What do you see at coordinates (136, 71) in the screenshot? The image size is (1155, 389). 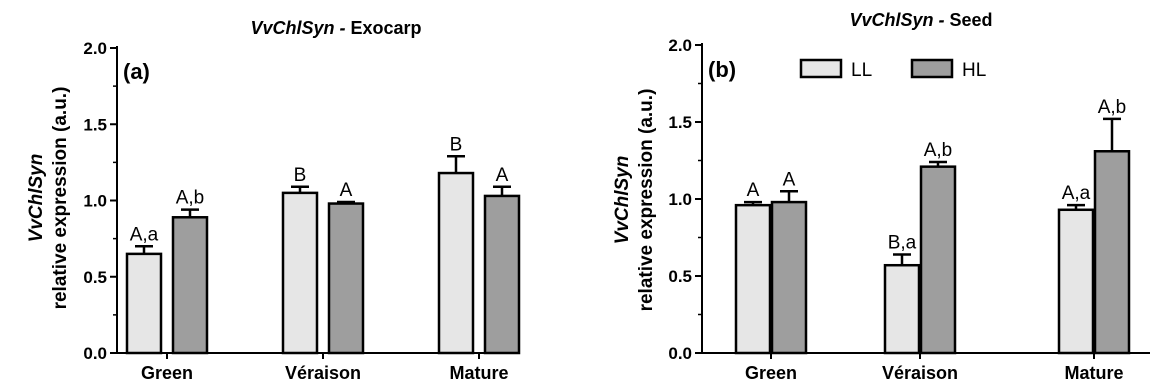 I see `panel-label: (a)` at bounding box center [136, 71].